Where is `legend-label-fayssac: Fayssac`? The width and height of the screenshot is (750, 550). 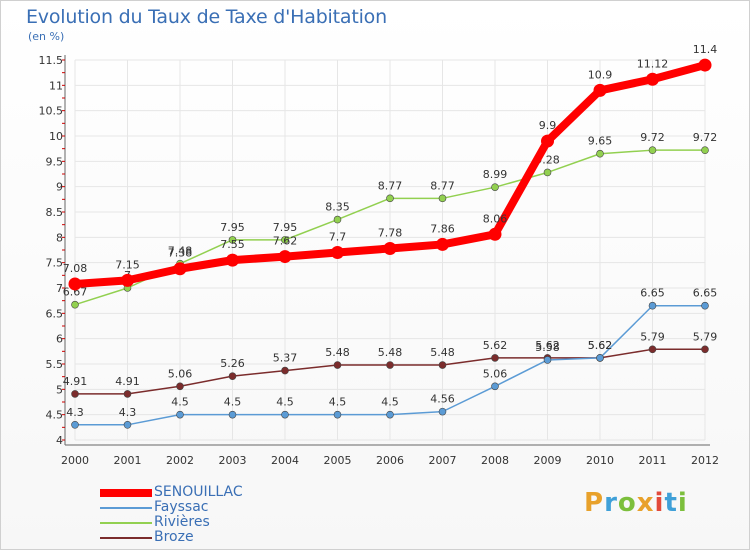 legend-label-fayssac: Fayssac is located at coordinates (181, 507).